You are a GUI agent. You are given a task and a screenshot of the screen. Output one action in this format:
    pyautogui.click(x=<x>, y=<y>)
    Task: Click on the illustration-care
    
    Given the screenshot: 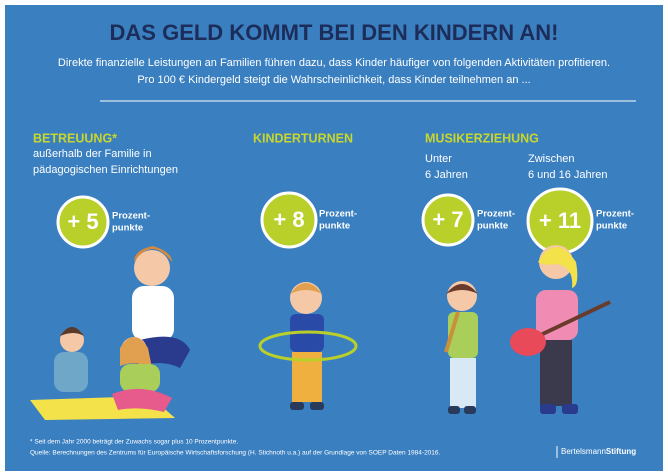 What is the action you would take?
    pyautogui.click(x=110, y=333)
    